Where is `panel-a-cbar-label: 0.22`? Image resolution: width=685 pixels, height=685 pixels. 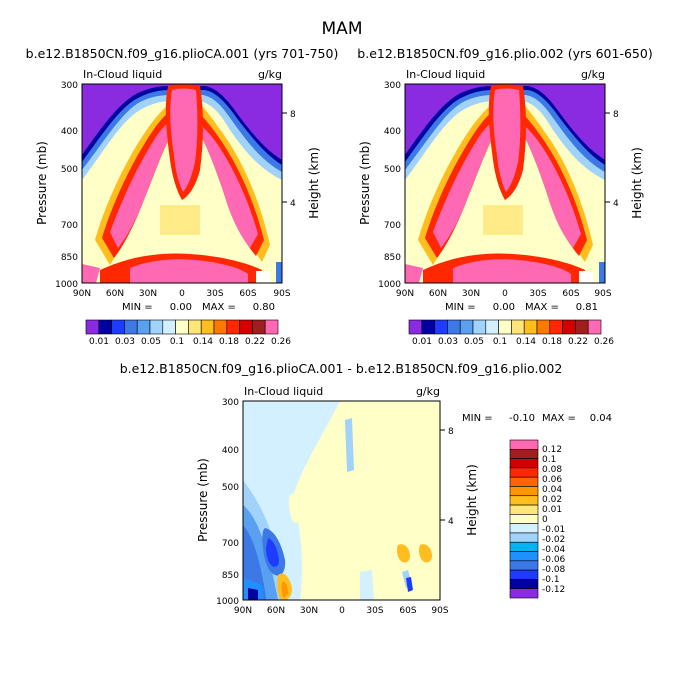
panel-a-cbar-label: 0.22 is located at coordinates (255, 342).